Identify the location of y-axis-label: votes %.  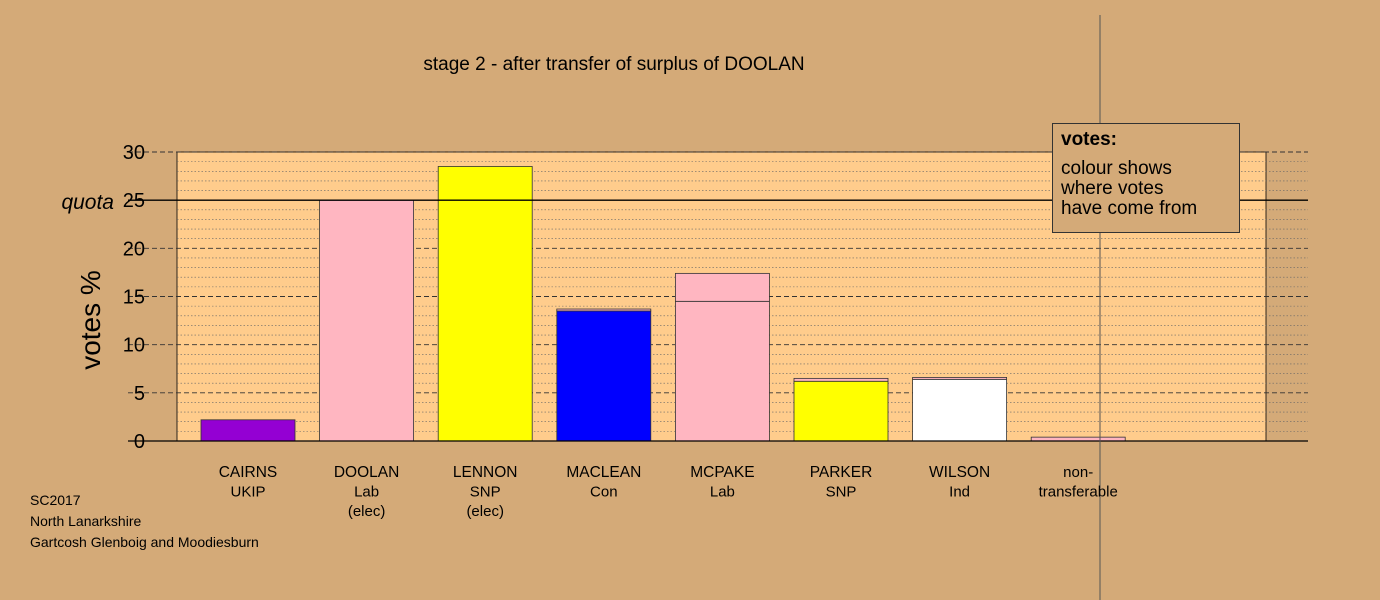
(90, 320).